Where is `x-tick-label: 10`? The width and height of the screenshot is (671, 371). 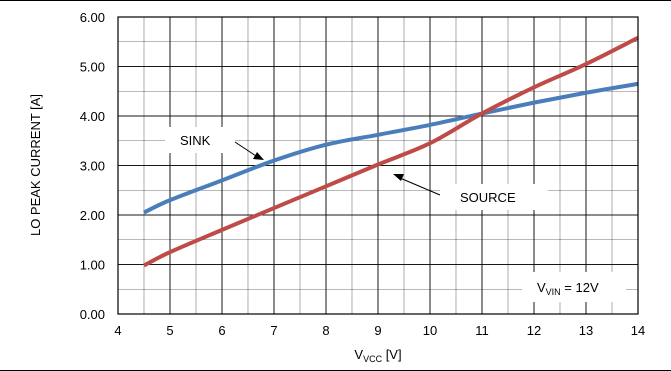
x-tick-label: 10 is located at coordinates (430, 330).